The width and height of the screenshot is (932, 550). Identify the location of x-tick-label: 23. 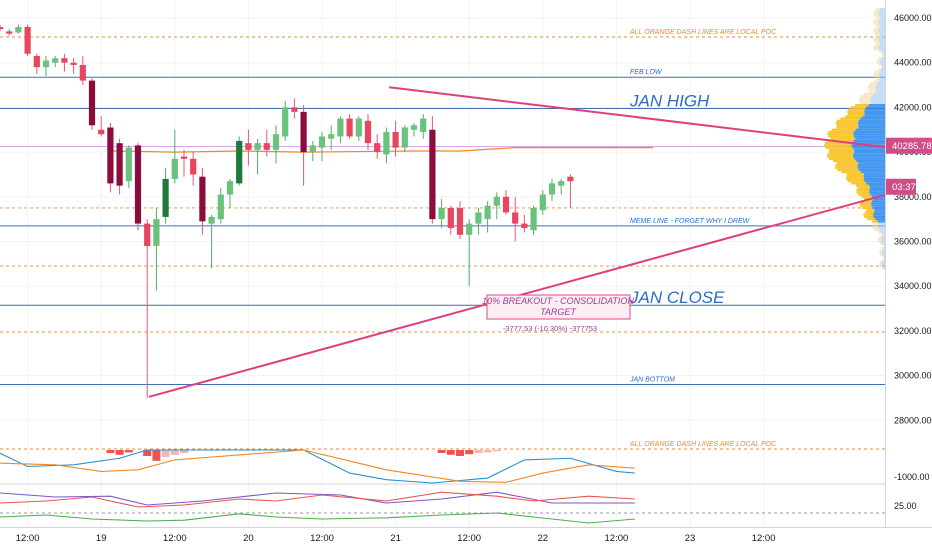
(690, 538).